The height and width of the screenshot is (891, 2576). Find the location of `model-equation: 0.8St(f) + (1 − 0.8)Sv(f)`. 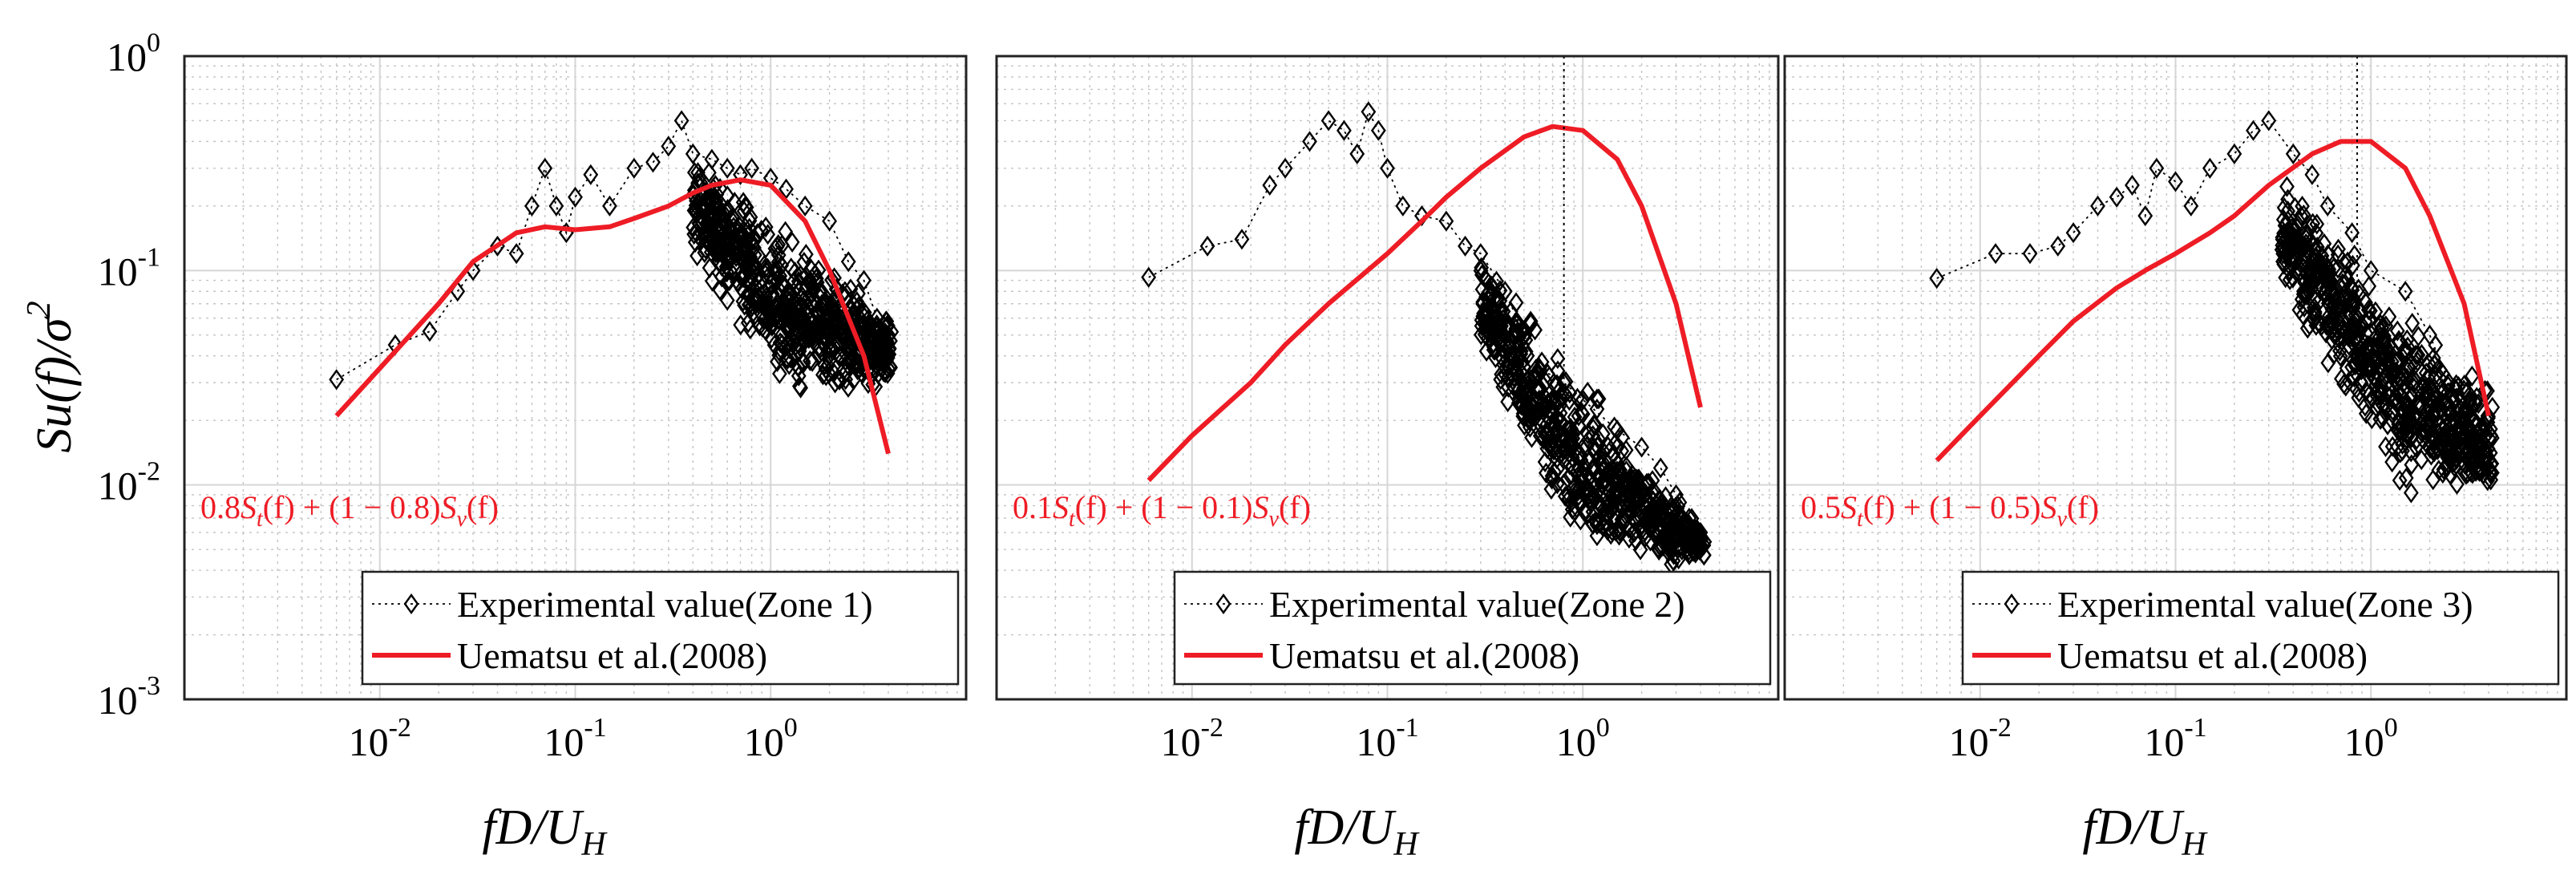

model-equation: 0.8St(f) + (1 − 0.8)Sv(f) is located at coordinates (349, 511).